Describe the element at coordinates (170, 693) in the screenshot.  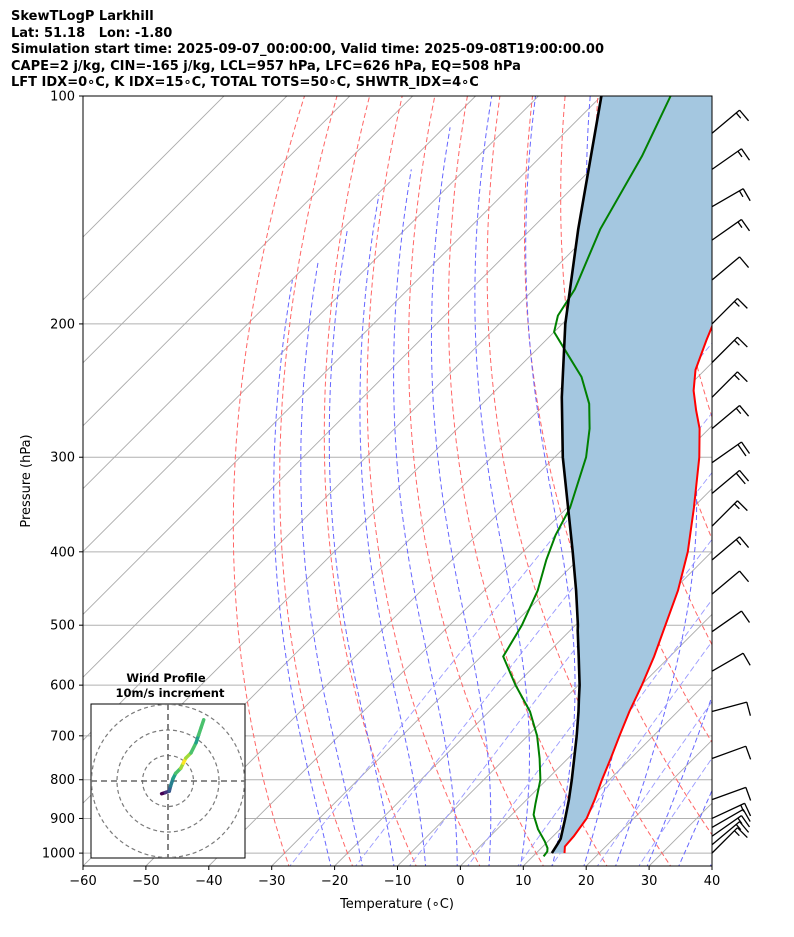
I see `hodograph-subtitle: 10m/s increment` at that location.